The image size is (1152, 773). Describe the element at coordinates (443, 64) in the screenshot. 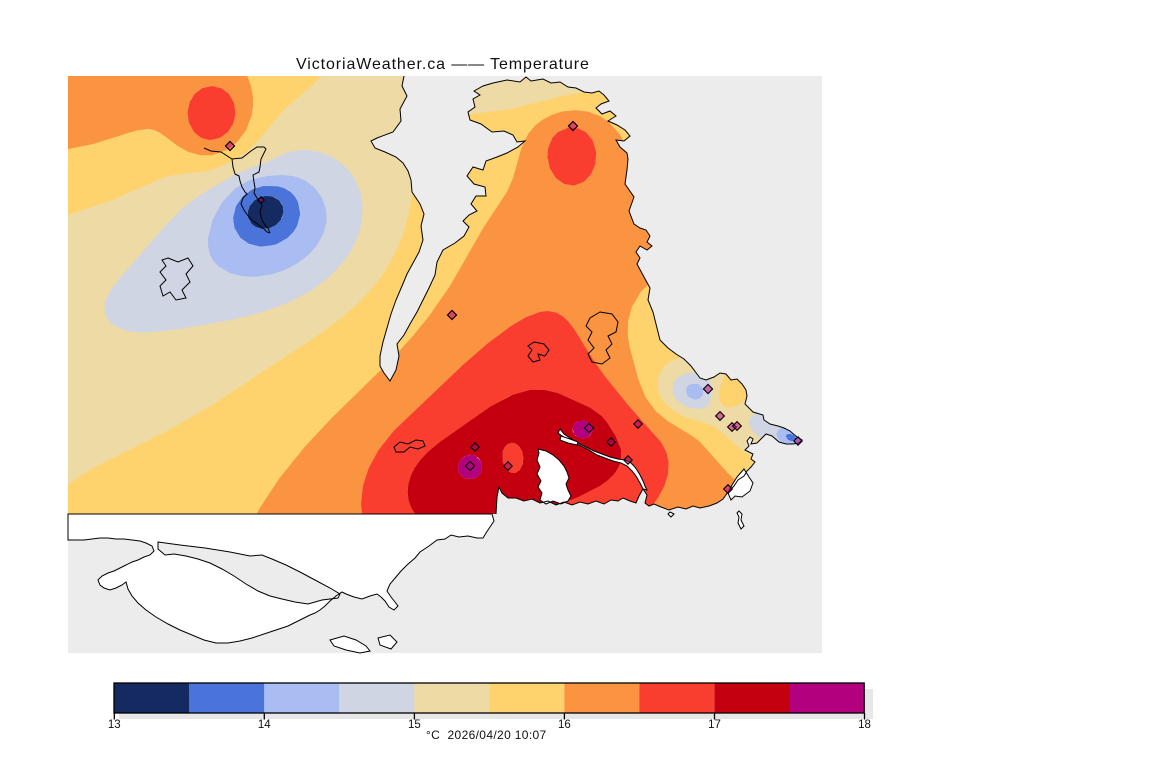

I see `svg-text:VictoriaWeather.ca —— Temperat: VictoriaWeather.ca —— Temperature` at that location.